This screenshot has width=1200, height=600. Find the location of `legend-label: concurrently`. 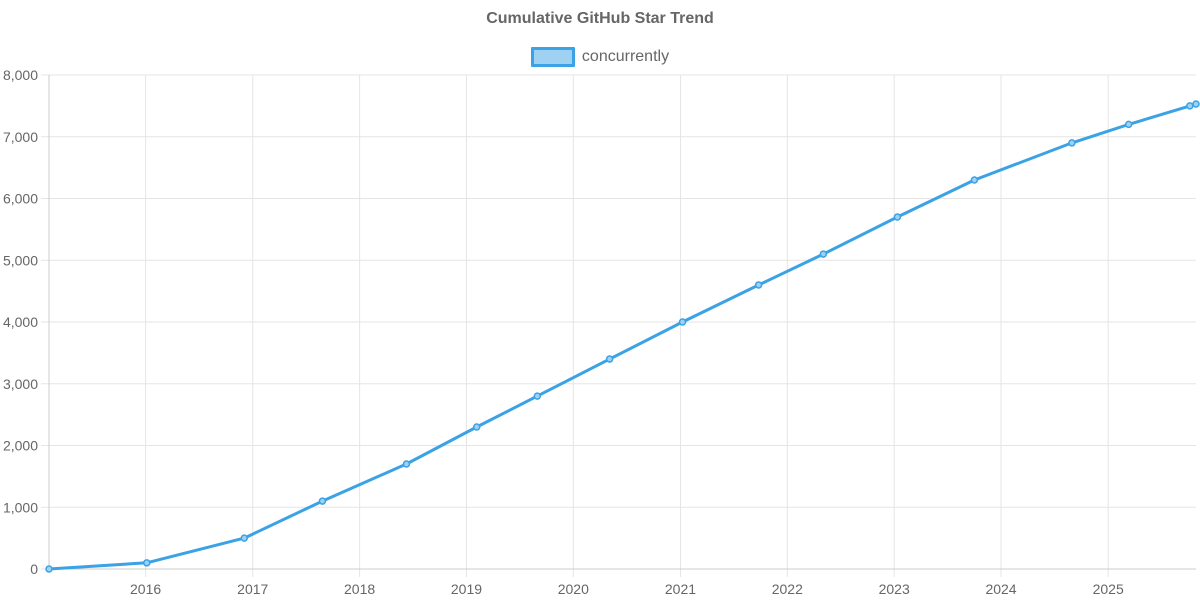

legend-label: concurrently is located at coordinates (625, 56).